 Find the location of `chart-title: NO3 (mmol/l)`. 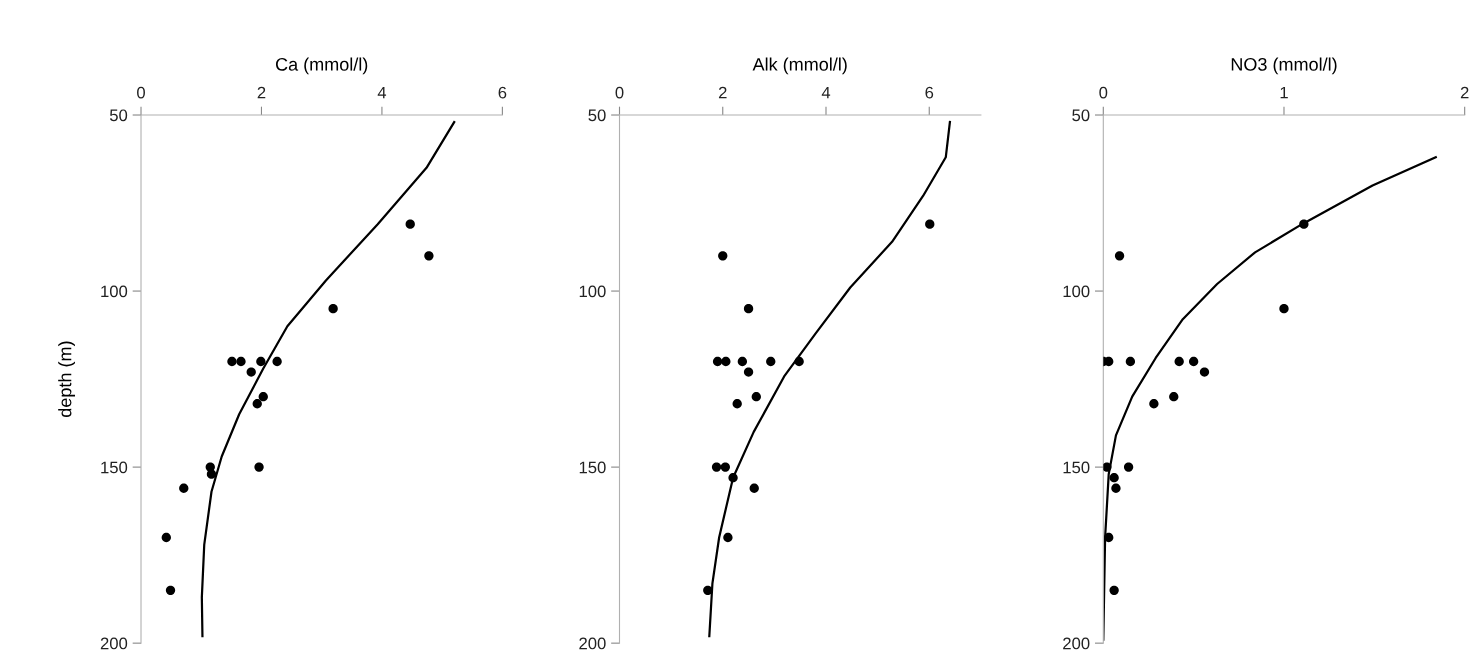

chart-title: NO3 (mmol/l) is located at coordinates (1284, 66).